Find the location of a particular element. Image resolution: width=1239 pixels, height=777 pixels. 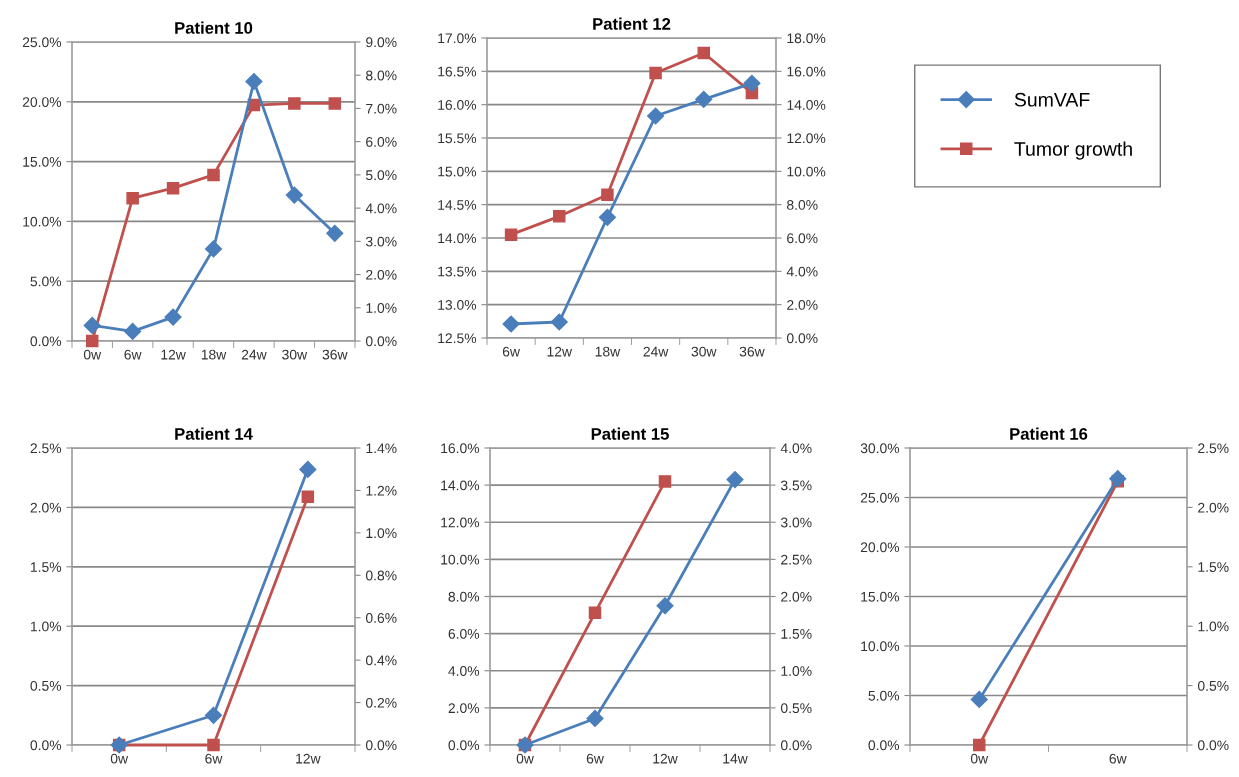

y-tick-label: 6.0% is located at coordinates (464, 633).